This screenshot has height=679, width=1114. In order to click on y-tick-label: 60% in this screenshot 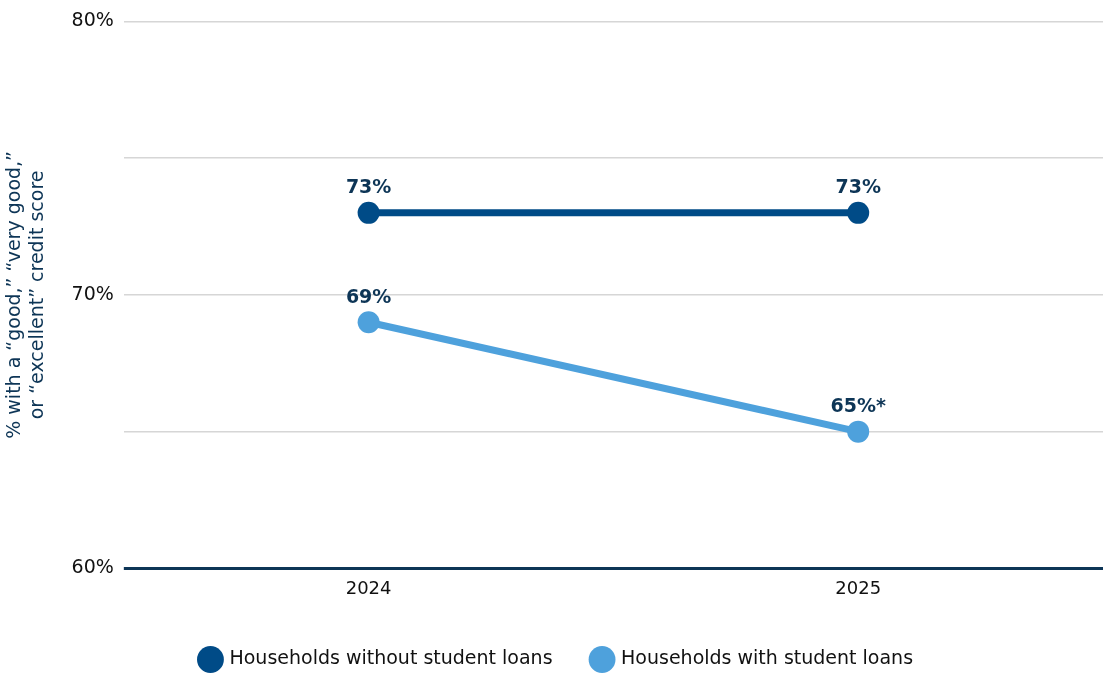, I will do `click(92, 566)`.